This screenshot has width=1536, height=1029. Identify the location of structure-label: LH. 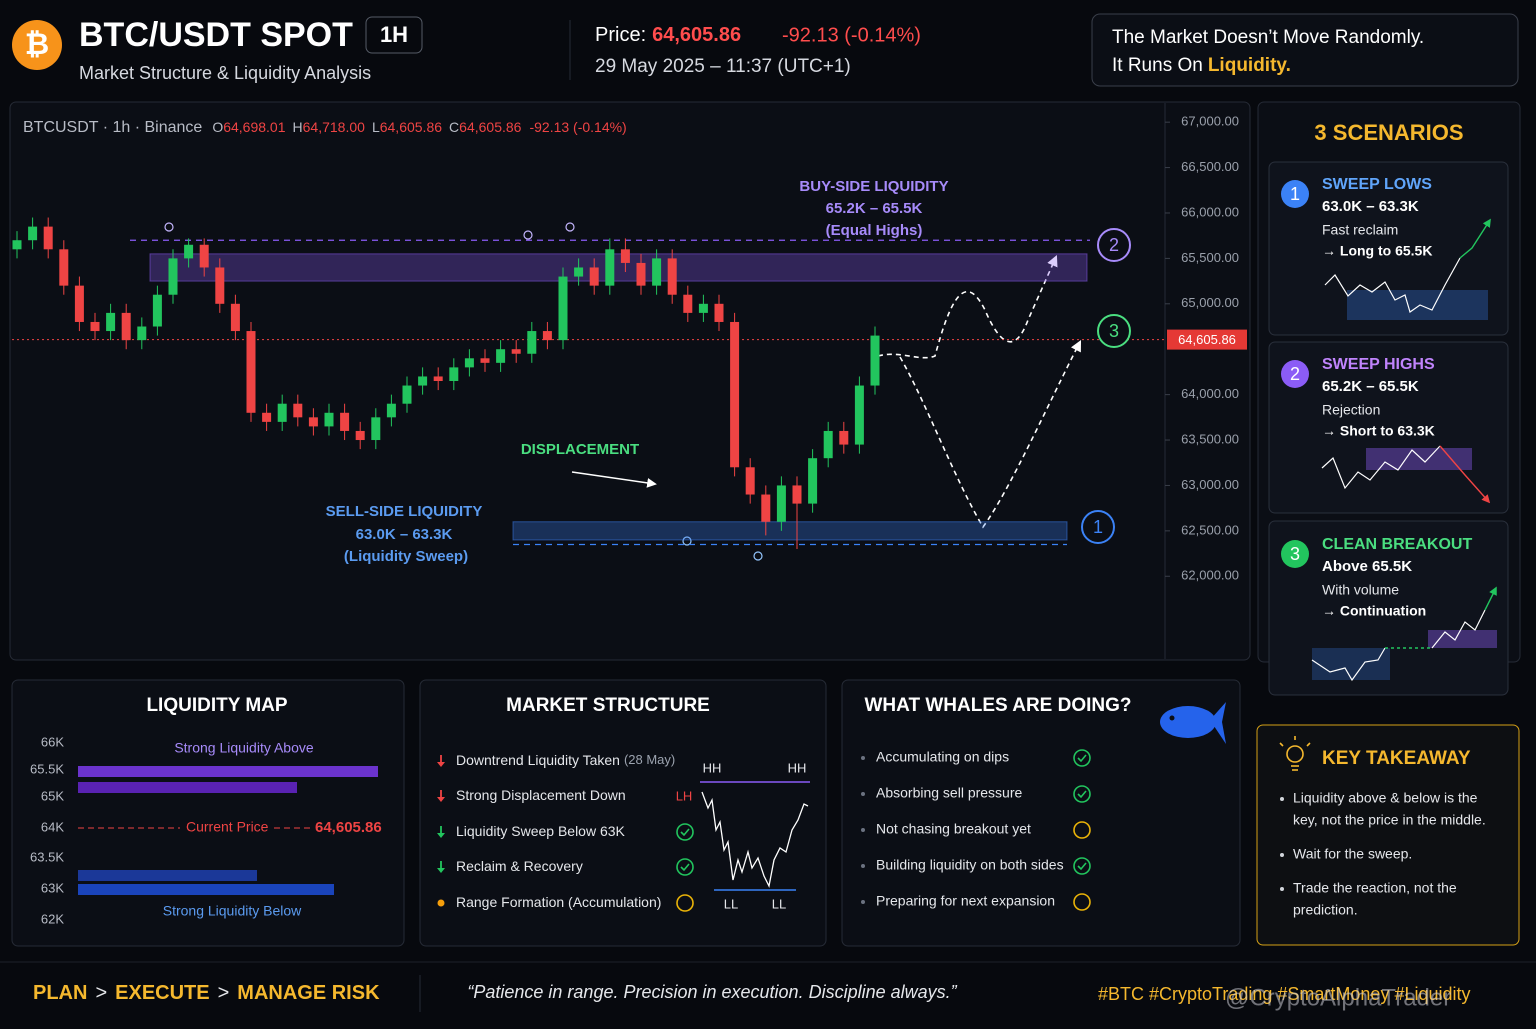
(684, 795).